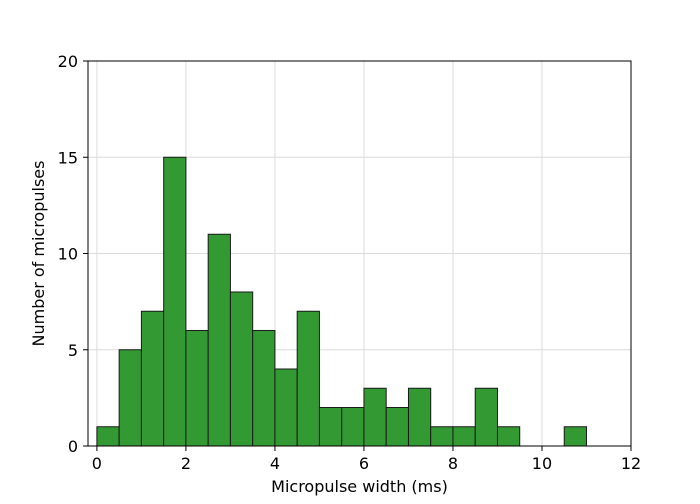  I want to click on x-tick-label-1: 2, so click(186, 463).